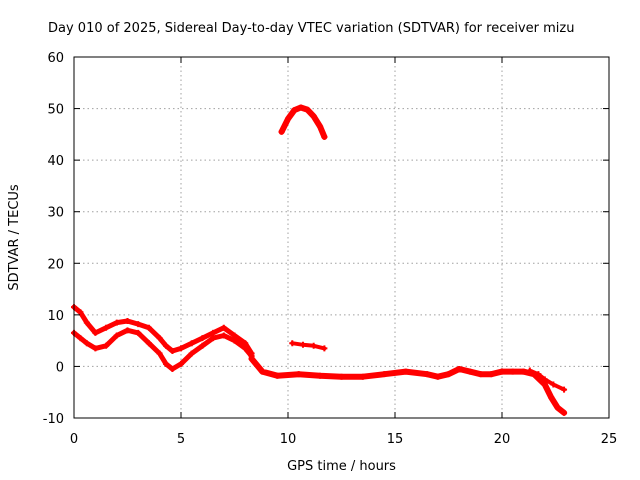 The height and width of the screenshot is (480, 640). What do you see at coordinates (55, 110) in the screenshot?
I see `y-tick-label: 50` at bounding box center [55, 110].